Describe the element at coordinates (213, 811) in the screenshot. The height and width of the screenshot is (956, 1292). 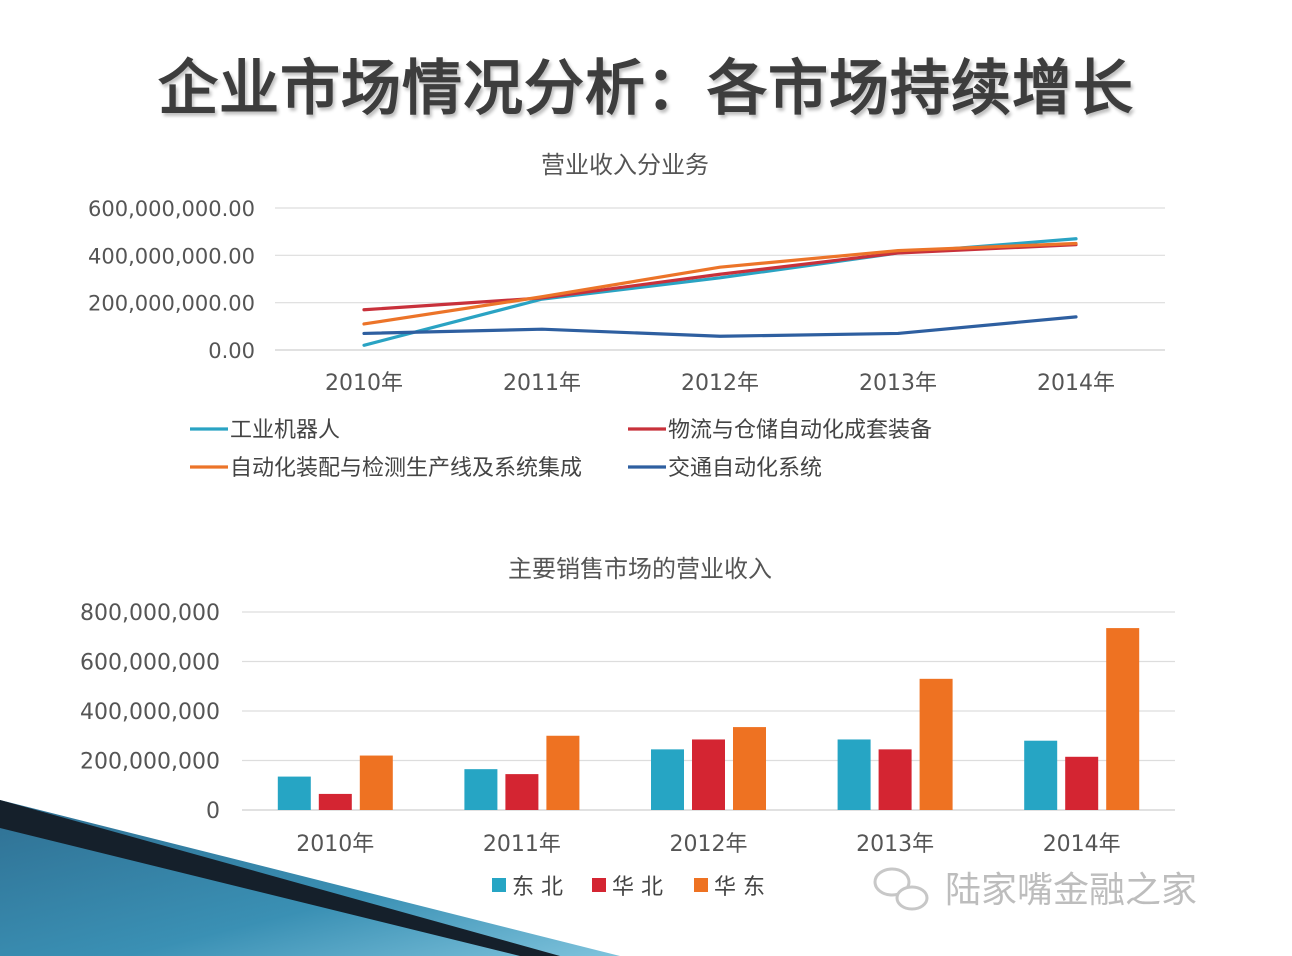
I see `bar-chart-y-tick-label: 0` at that location.